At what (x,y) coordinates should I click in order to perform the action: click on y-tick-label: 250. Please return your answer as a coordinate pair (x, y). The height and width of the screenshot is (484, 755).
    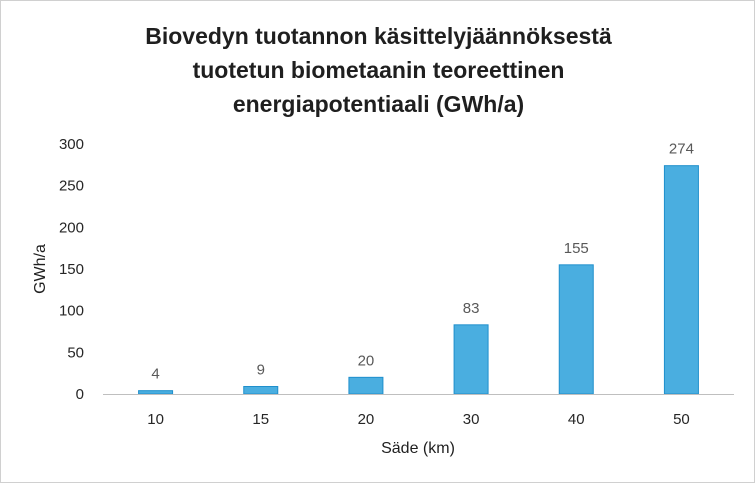
    Looking at the image, I should click on (71, 186).